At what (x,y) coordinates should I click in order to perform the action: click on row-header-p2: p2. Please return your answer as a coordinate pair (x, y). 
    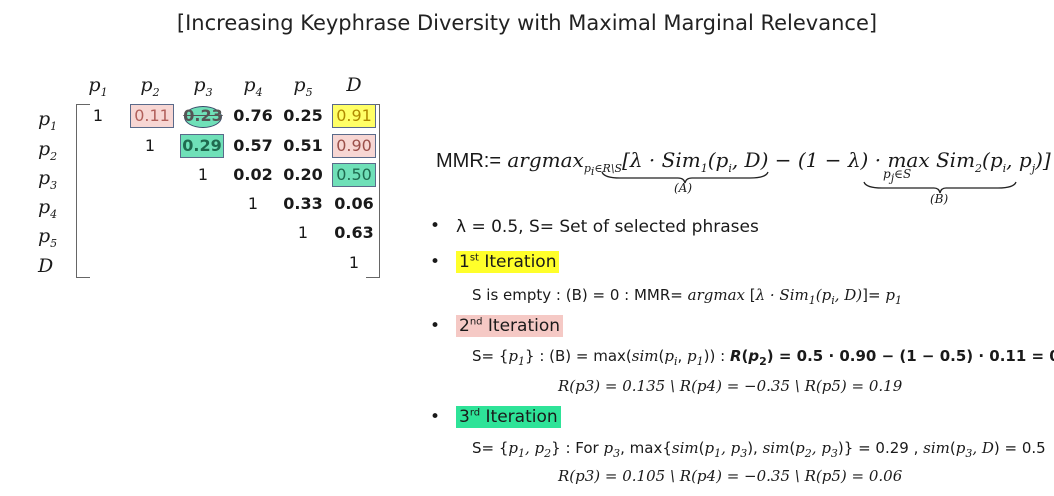
    Looking at the image, I should click on (48, 150).